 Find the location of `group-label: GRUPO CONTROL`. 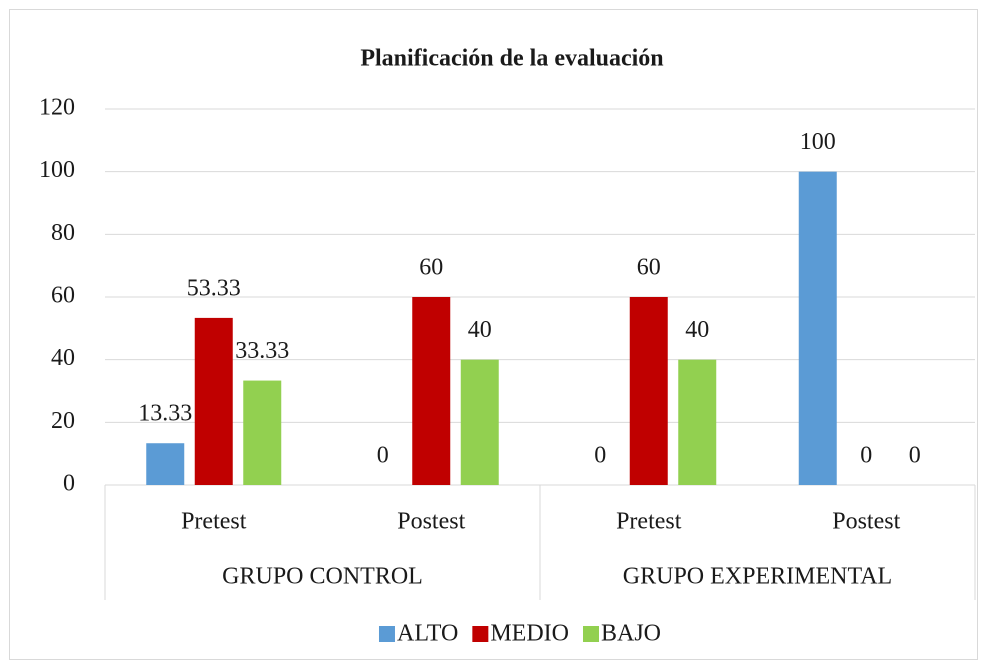

group-label: GRUPO CONTROL is located at coordinates (322, 577).